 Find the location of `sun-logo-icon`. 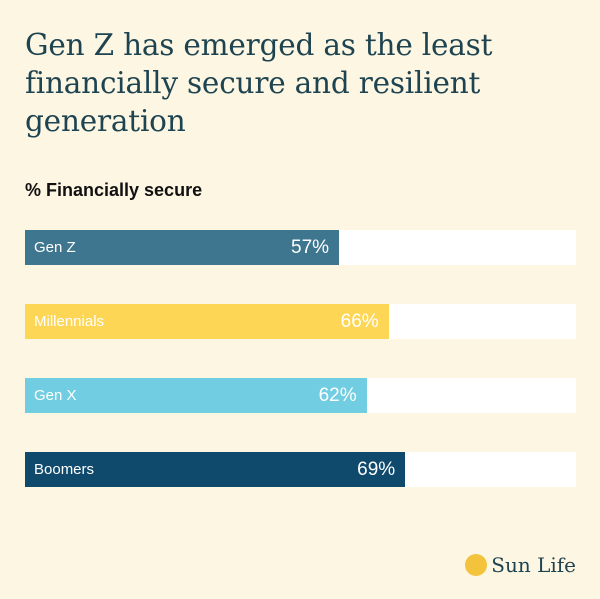

sun-logo-icon is located at coordinates (476, 565).